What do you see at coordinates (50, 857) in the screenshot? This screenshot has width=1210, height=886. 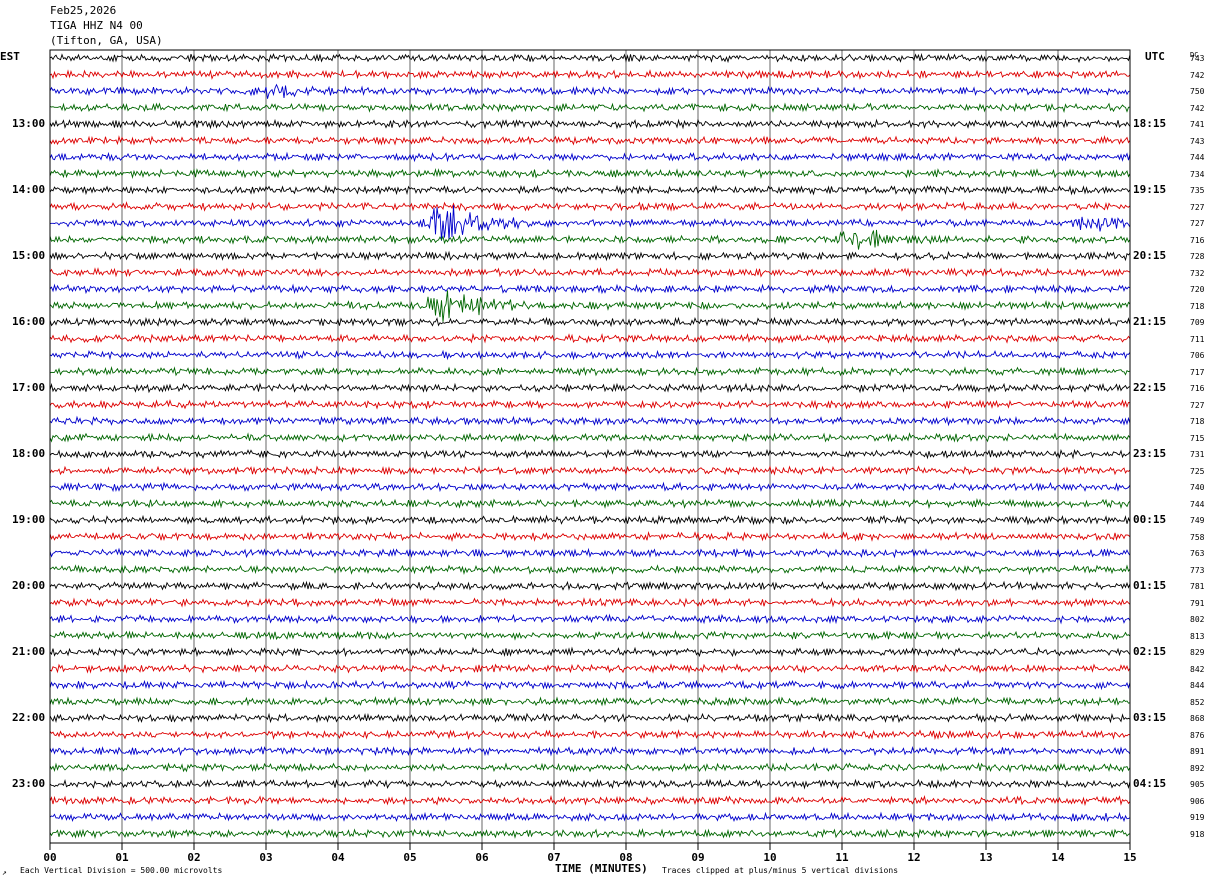 I see `x-tick-label-00: 00` at bounding box center [50, 857].